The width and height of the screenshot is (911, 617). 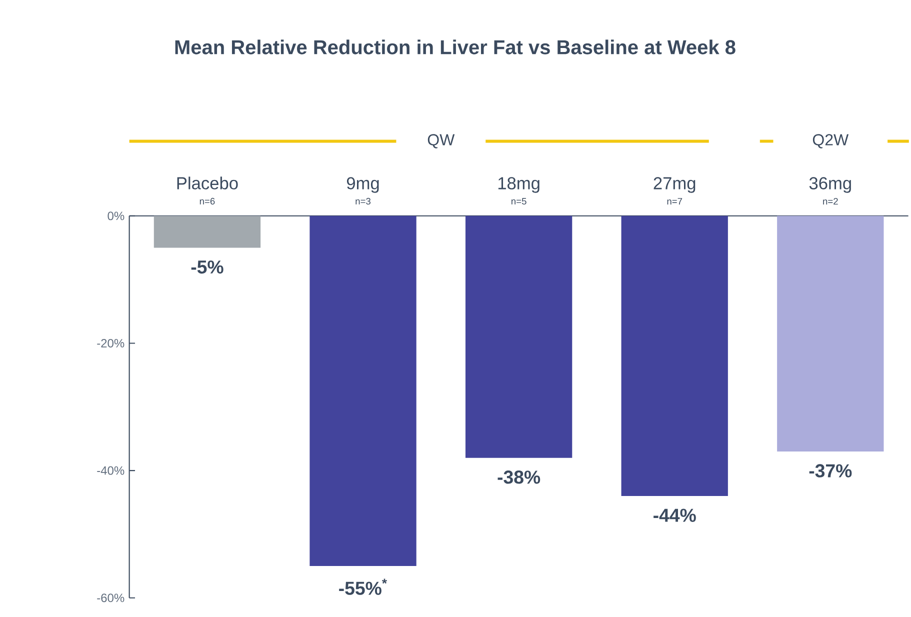 What do you see at coordinates (519, 477) in the screenshot?
I see `data-label: -38%` at bounding box center [519, 477].